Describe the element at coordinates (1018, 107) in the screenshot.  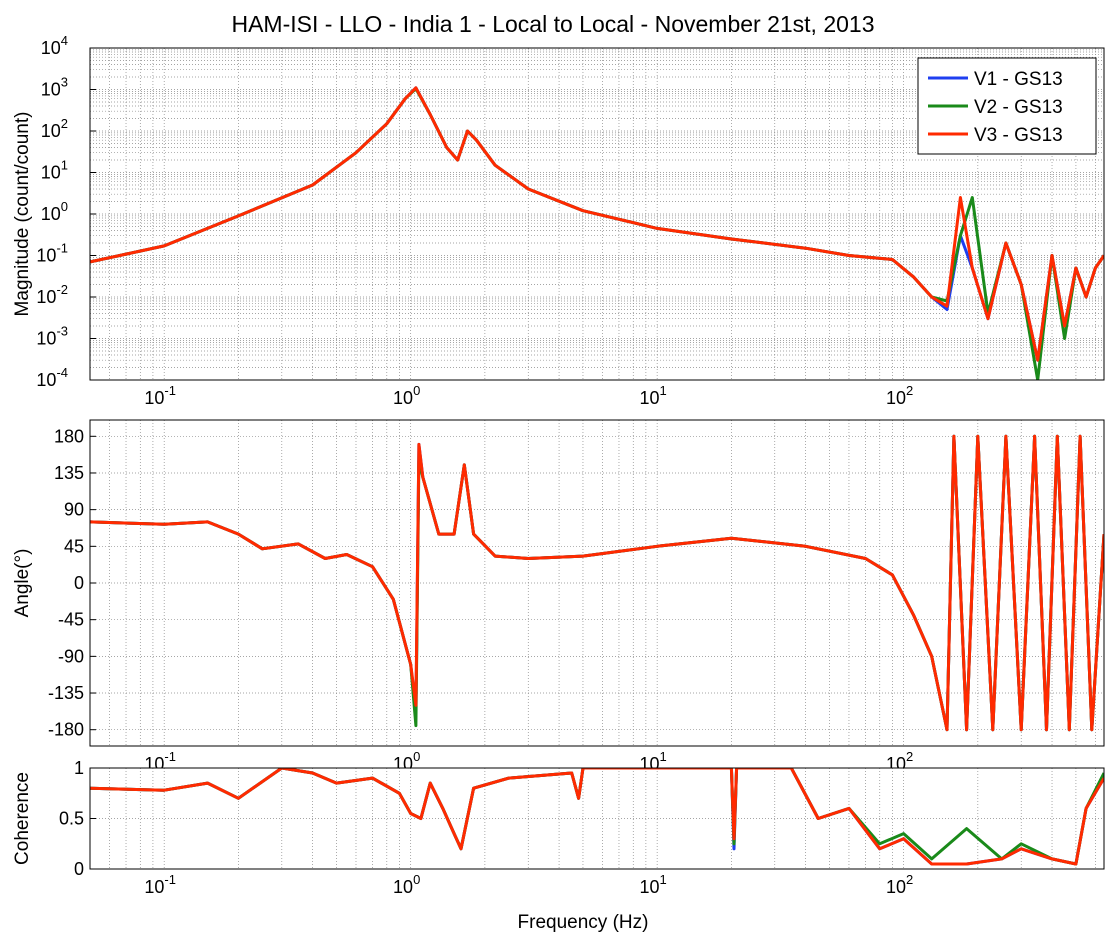
I see `legend-label: V2 - GS13` at that location.